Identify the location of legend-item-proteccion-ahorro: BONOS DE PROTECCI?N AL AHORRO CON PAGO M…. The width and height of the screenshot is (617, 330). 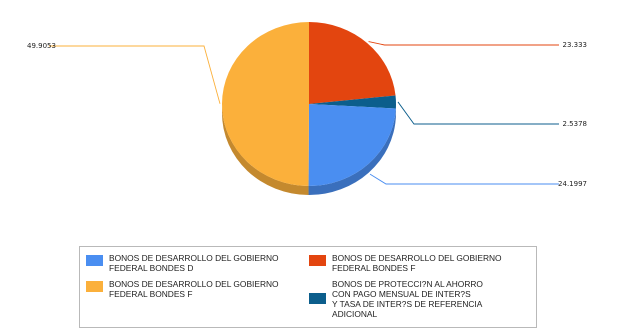
(396, 299).